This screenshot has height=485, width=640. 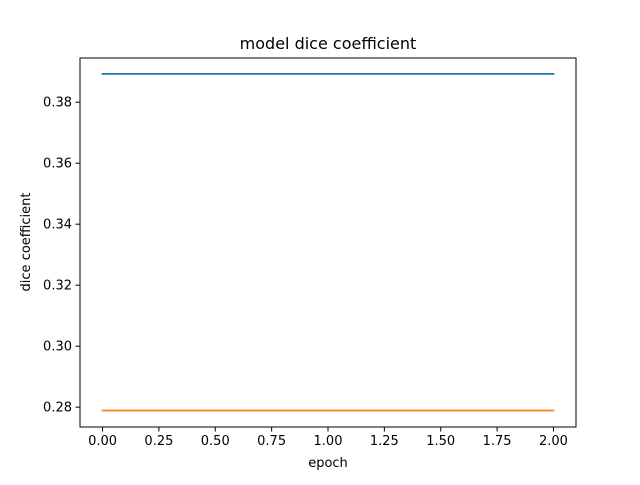 What do you see at coordinates (553, 441) in the screenshot?
I see `x-tick-label: 2.00` at bounding box center [553, 441].